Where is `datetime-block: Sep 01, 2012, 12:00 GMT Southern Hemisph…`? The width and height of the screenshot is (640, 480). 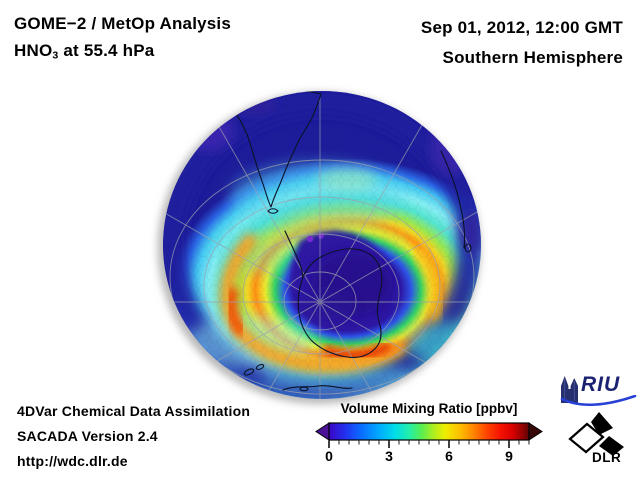 datetime-block: Sep 01, 2012, 12:00 GMT Southern Hemisph… is located at coordinates (522, 43).